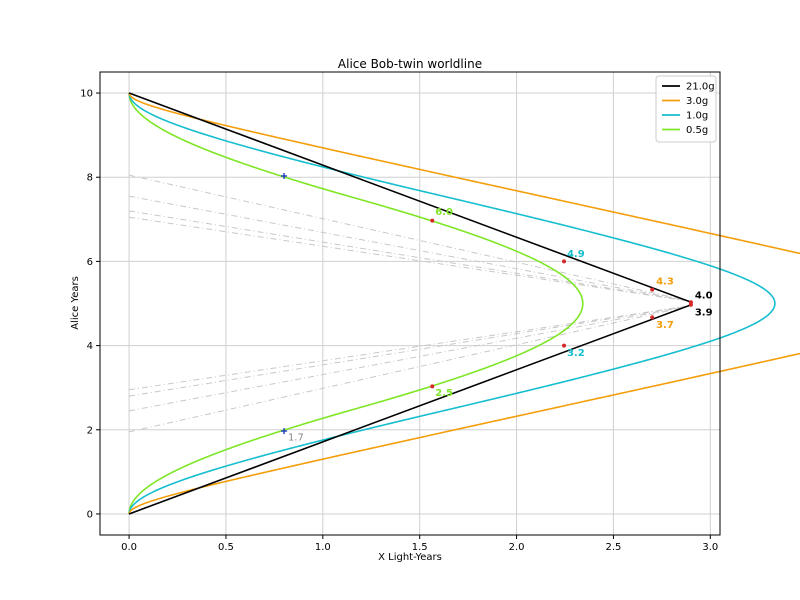  What do you see at coordinates (75, 303) in the screenshot?
I see `y-axis-label: Alice Years` at bounding box center [75, 303].